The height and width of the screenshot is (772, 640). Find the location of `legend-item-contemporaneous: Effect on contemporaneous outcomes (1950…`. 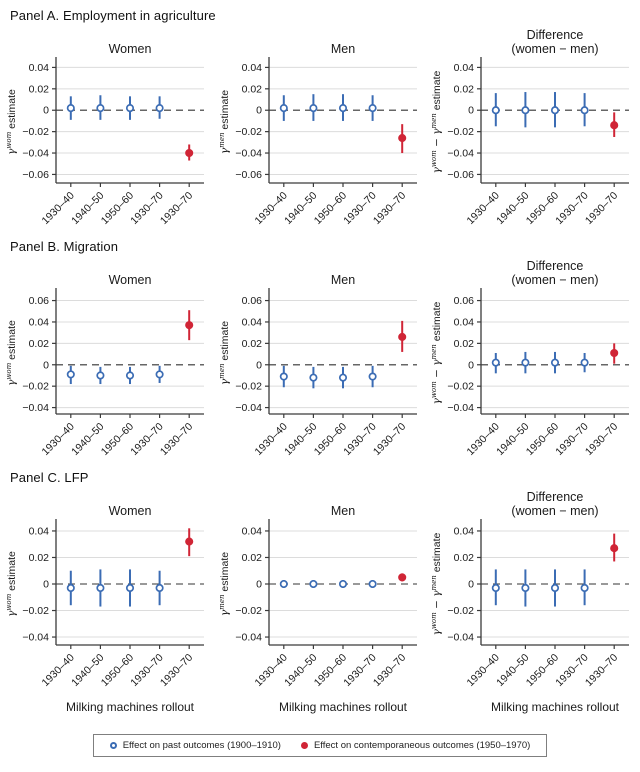

legend-item-contemporaneous: Effect on contemporaneous outcomes (1950… is located at coordinates (415, 745).